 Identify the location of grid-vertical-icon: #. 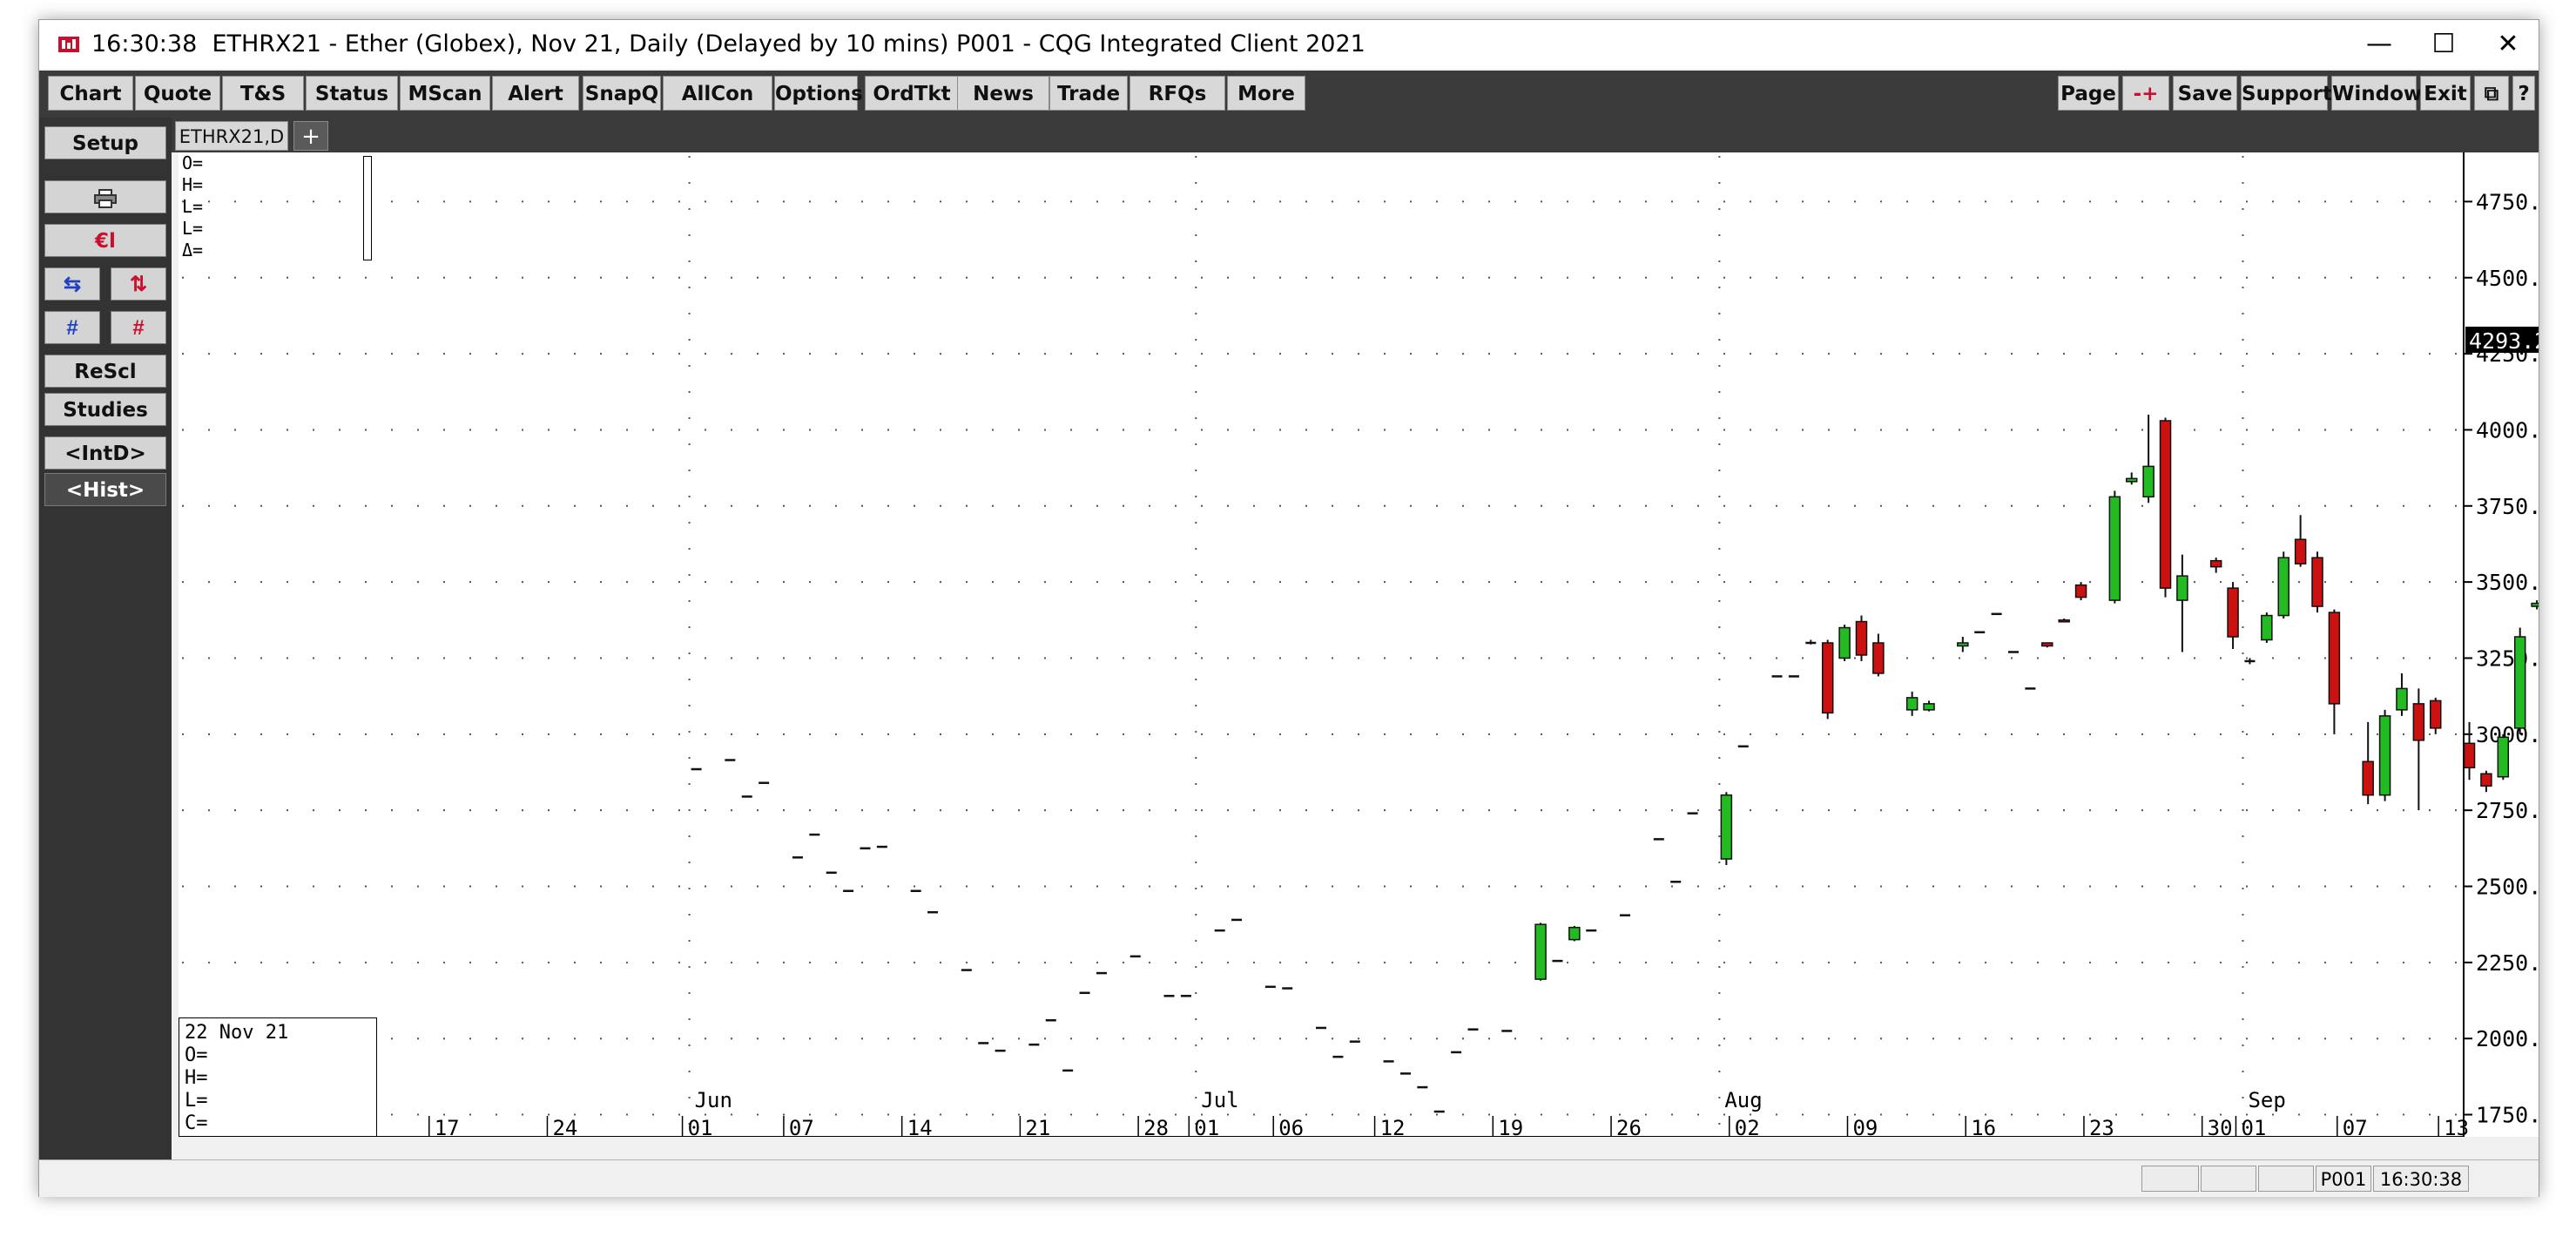
(138, 328).